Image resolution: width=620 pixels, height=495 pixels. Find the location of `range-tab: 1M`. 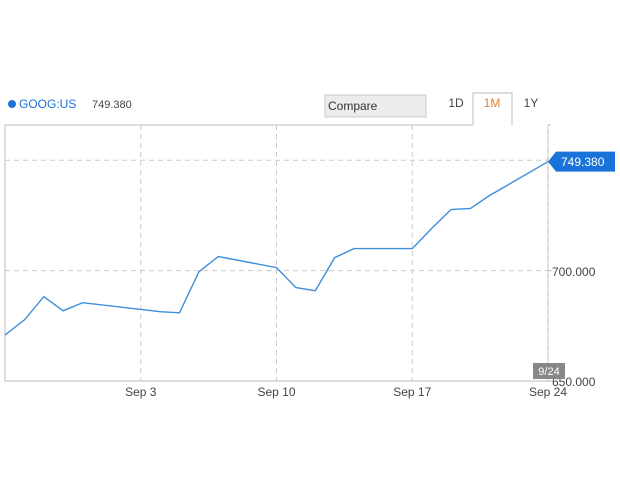

range-tab: 1M is located at coordinates (492, 103).